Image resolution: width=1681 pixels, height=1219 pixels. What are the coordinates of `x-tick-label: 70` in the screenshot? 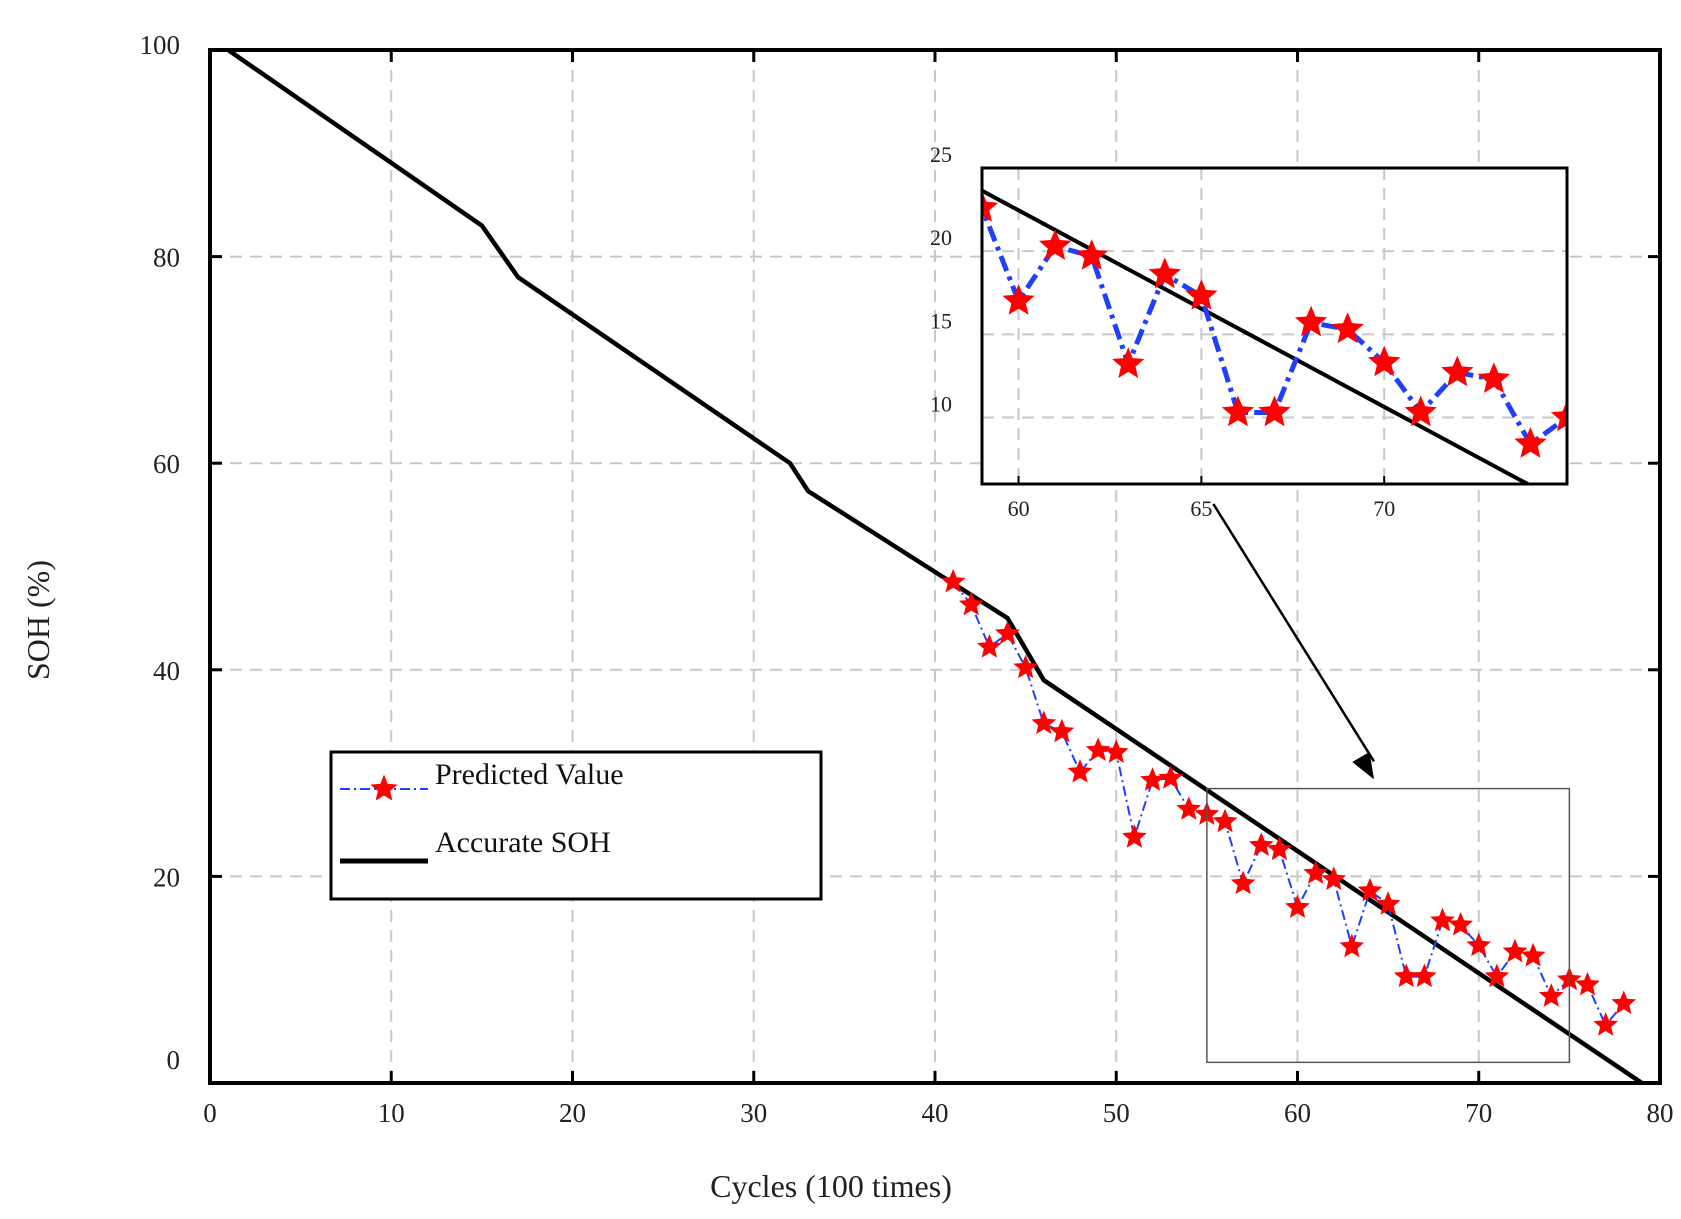 It's located at (1478, 1113).